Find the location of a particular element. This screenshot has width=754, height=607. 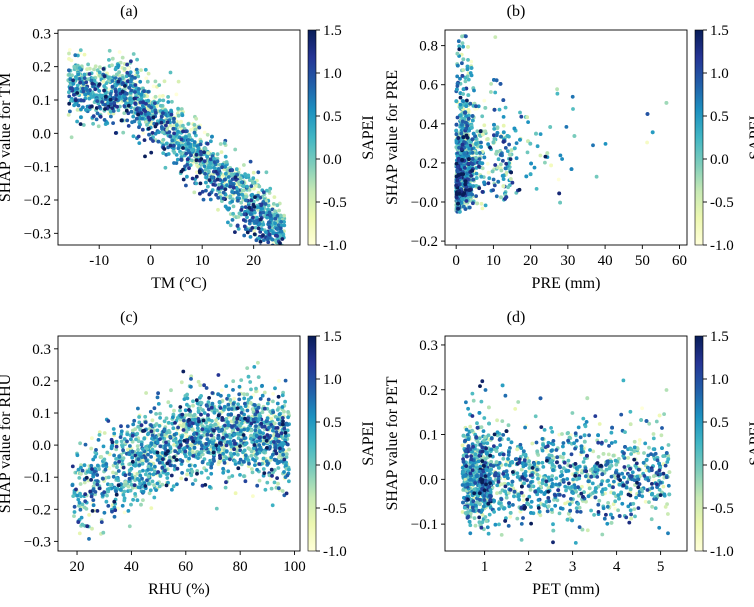

y-tick-label: 0.2 is located at coordinates (428, 164).